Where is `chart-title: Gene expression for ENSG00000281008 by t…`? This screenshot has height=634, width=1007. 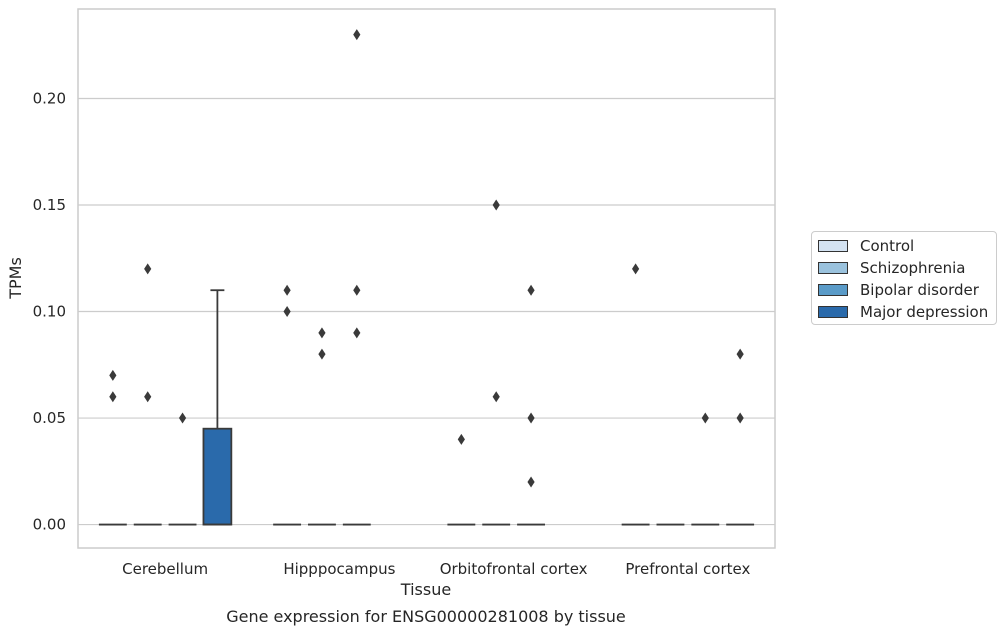 chart-title: Gene expression for ENSG00000281008 by t… is located at coordinates (426, 616).